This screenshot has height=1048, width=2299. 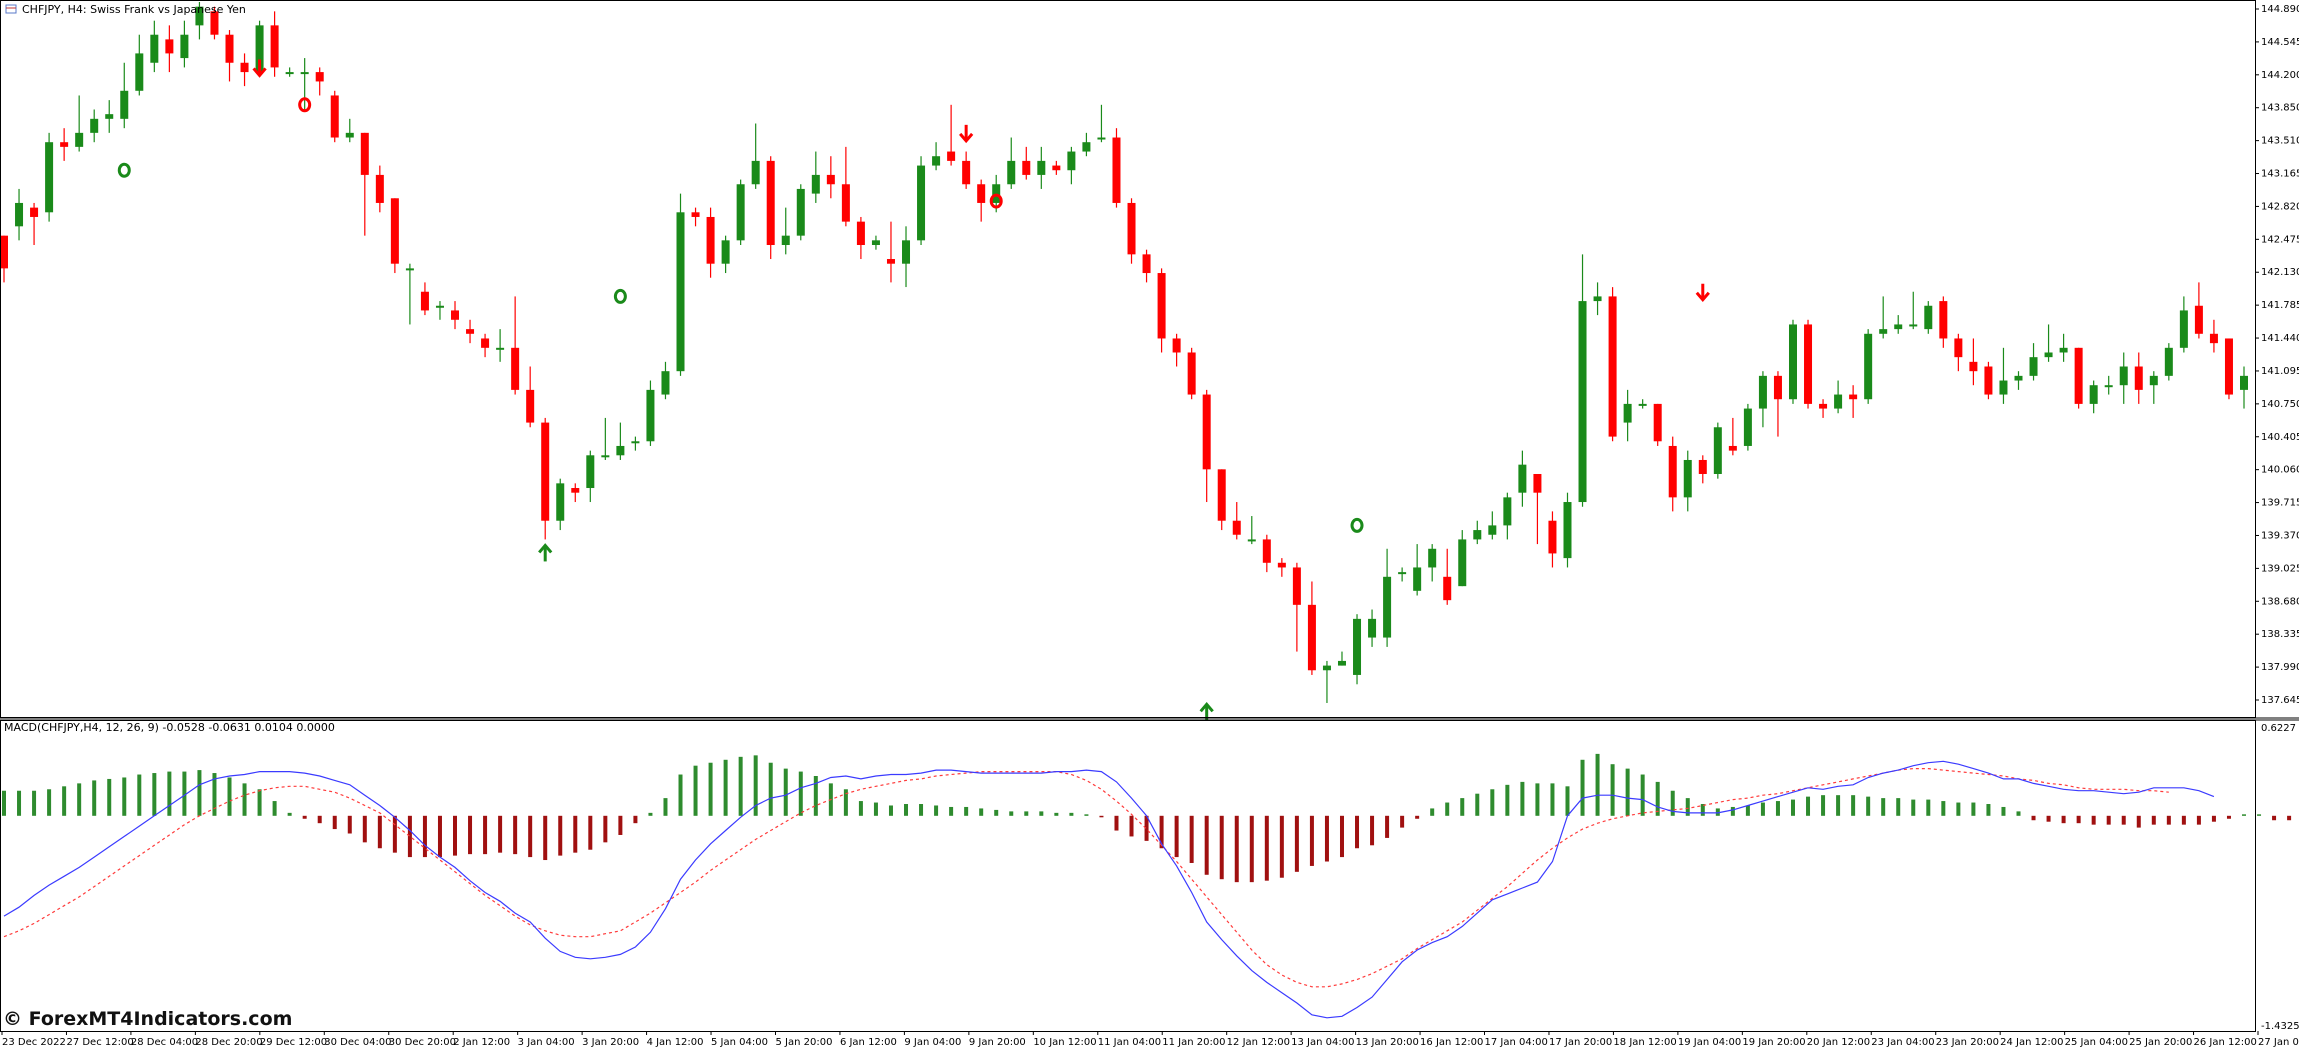 What do you see at coordinates (545, 552) in the screenshot?
I see `arrow-up-icon` at bounding box center [545, 552].